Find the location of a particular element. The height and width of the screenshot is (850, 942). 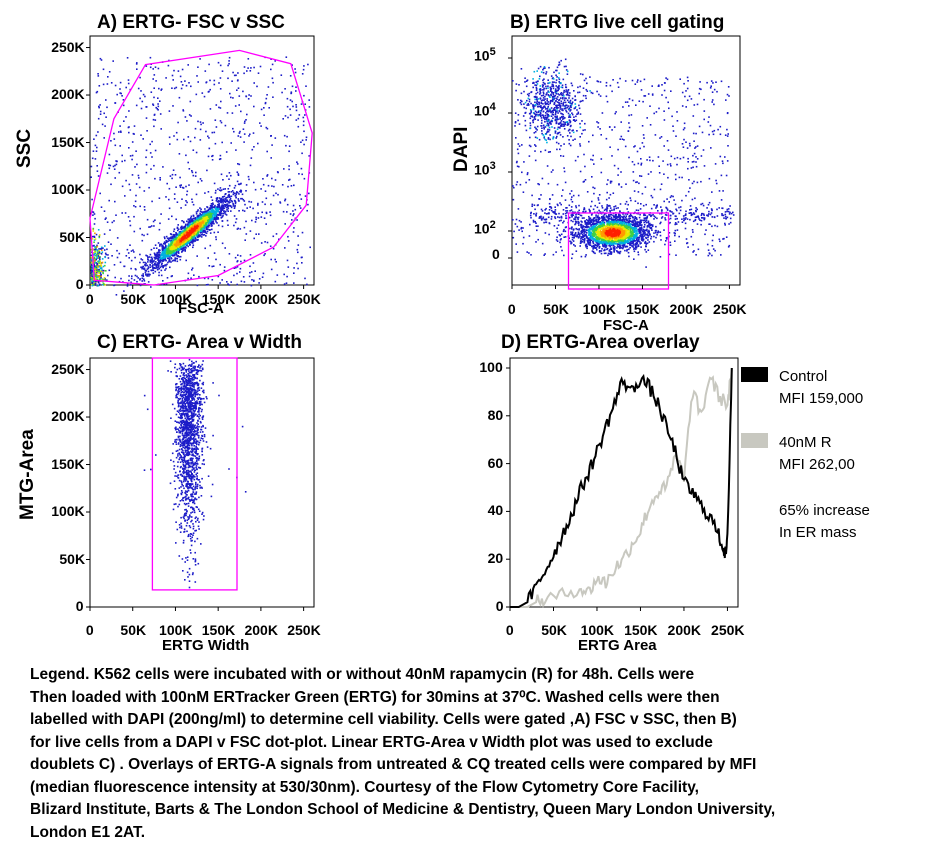

panel-a-gate is located at coordinates (201, 167).